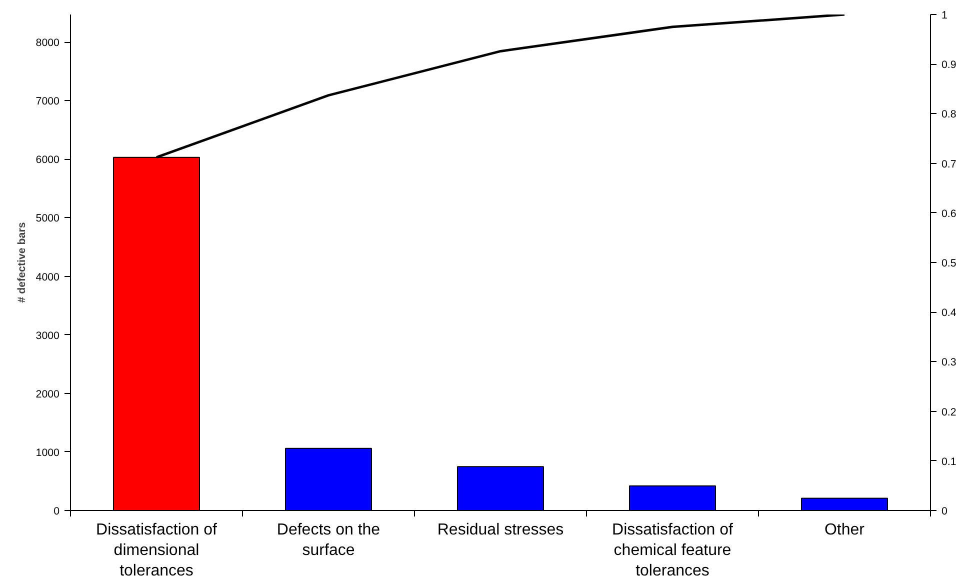  I want to click on y-tick-label: 8000, so click(48, 43).